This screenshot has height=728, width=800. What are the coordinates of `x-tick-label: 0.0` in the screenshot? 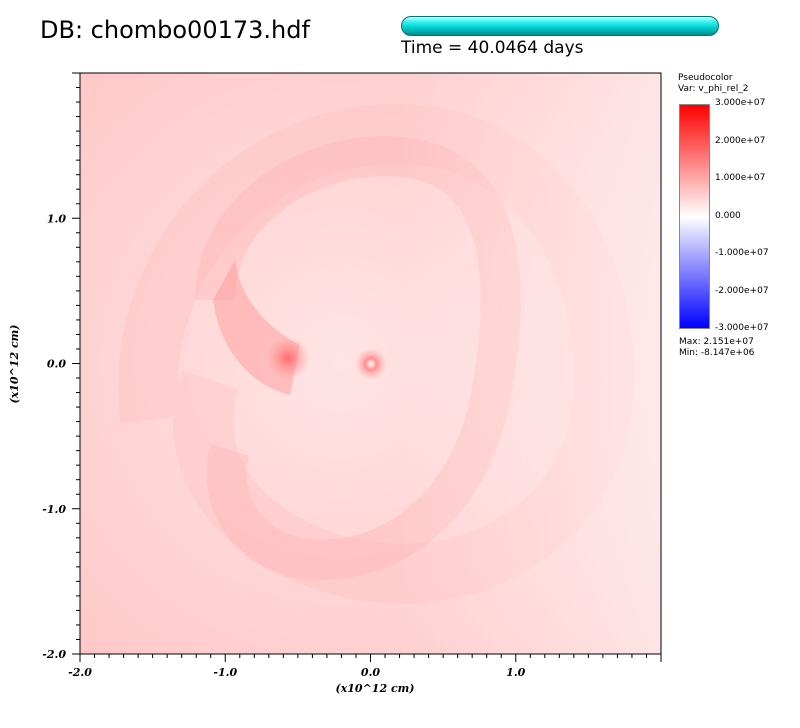 It's located at (370, 672).